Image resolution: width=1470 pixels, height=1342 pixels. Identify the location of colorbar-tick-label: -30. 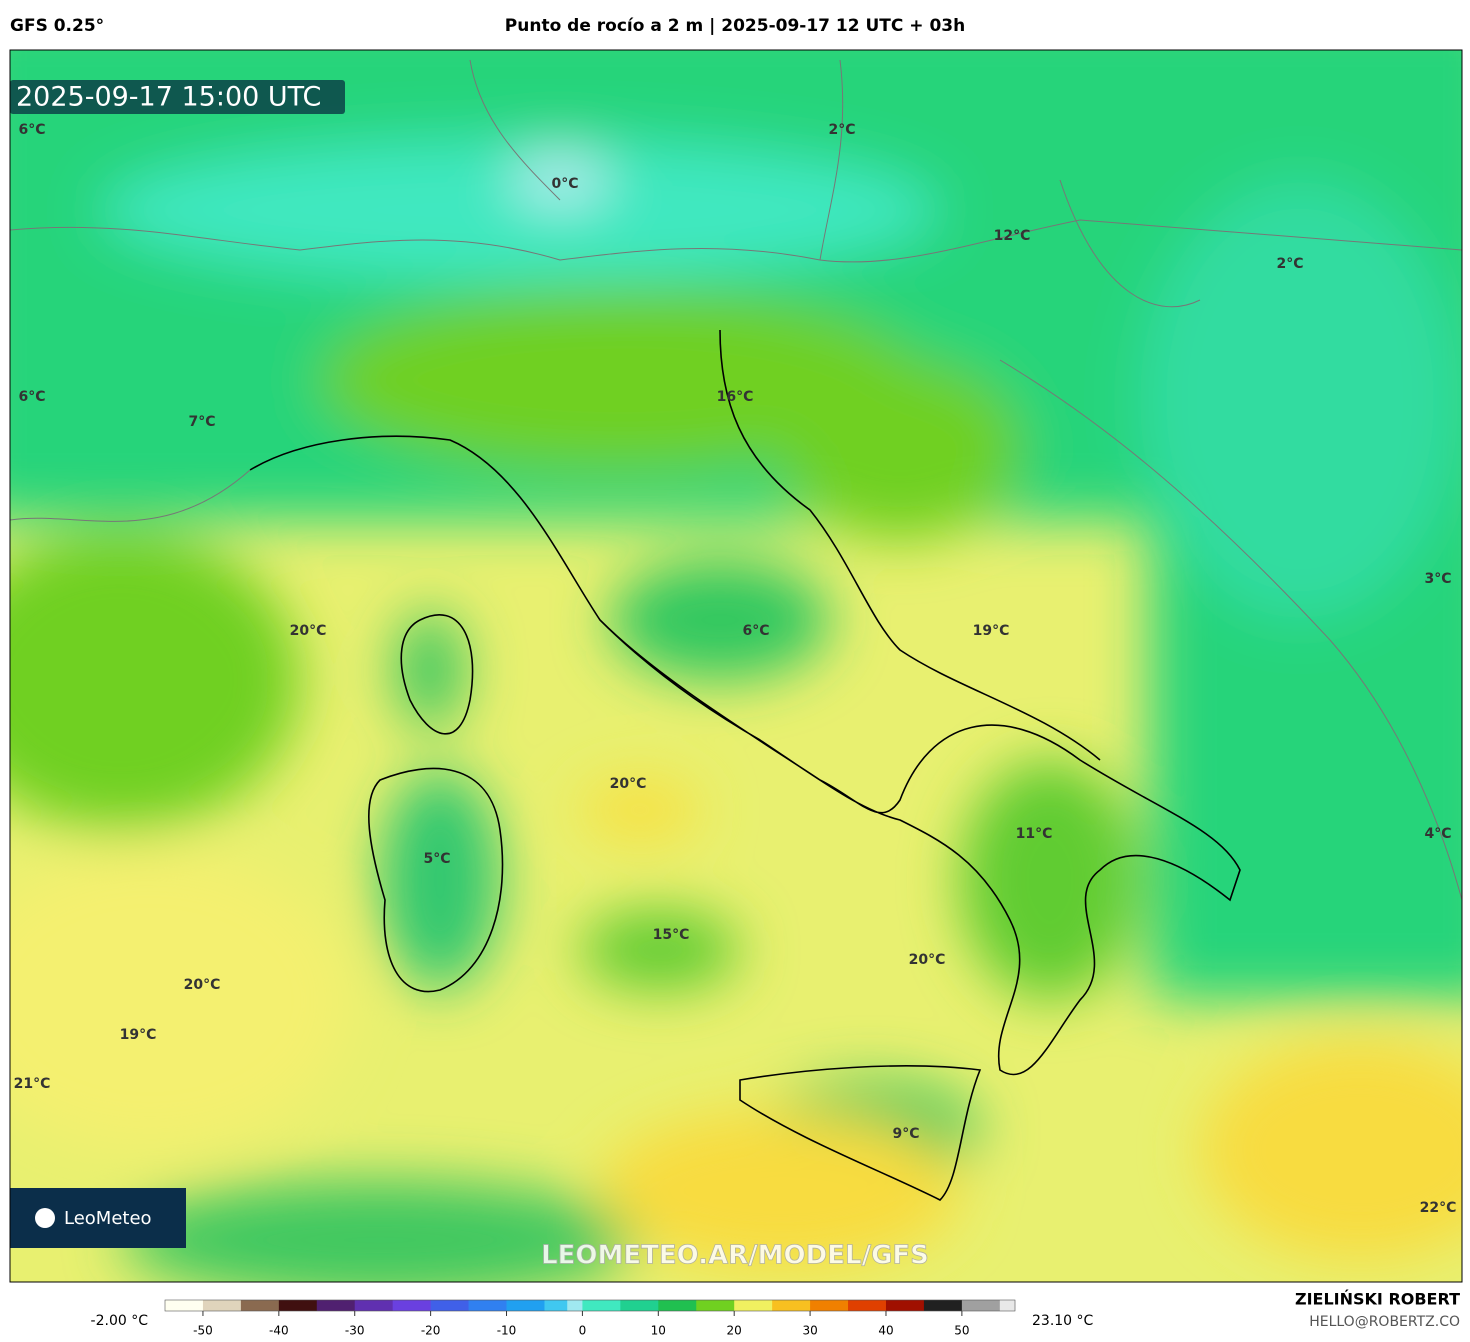
(355, 1331).